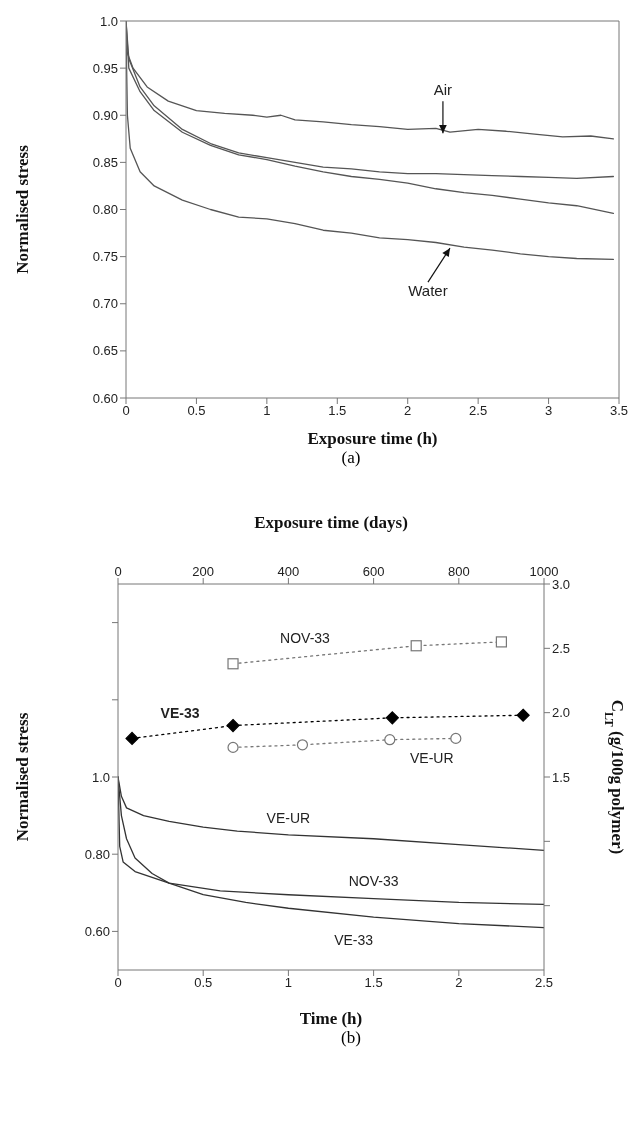  I want to click on x-tick-label: 0.5, so click(196, 411).